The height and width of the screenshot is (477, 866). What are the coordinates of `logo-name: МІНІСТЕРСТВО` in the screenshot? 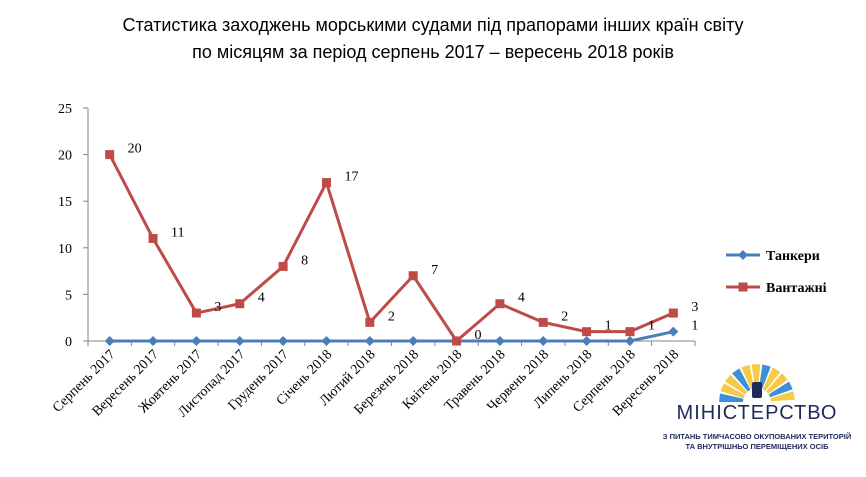 It's located at (757, 413).